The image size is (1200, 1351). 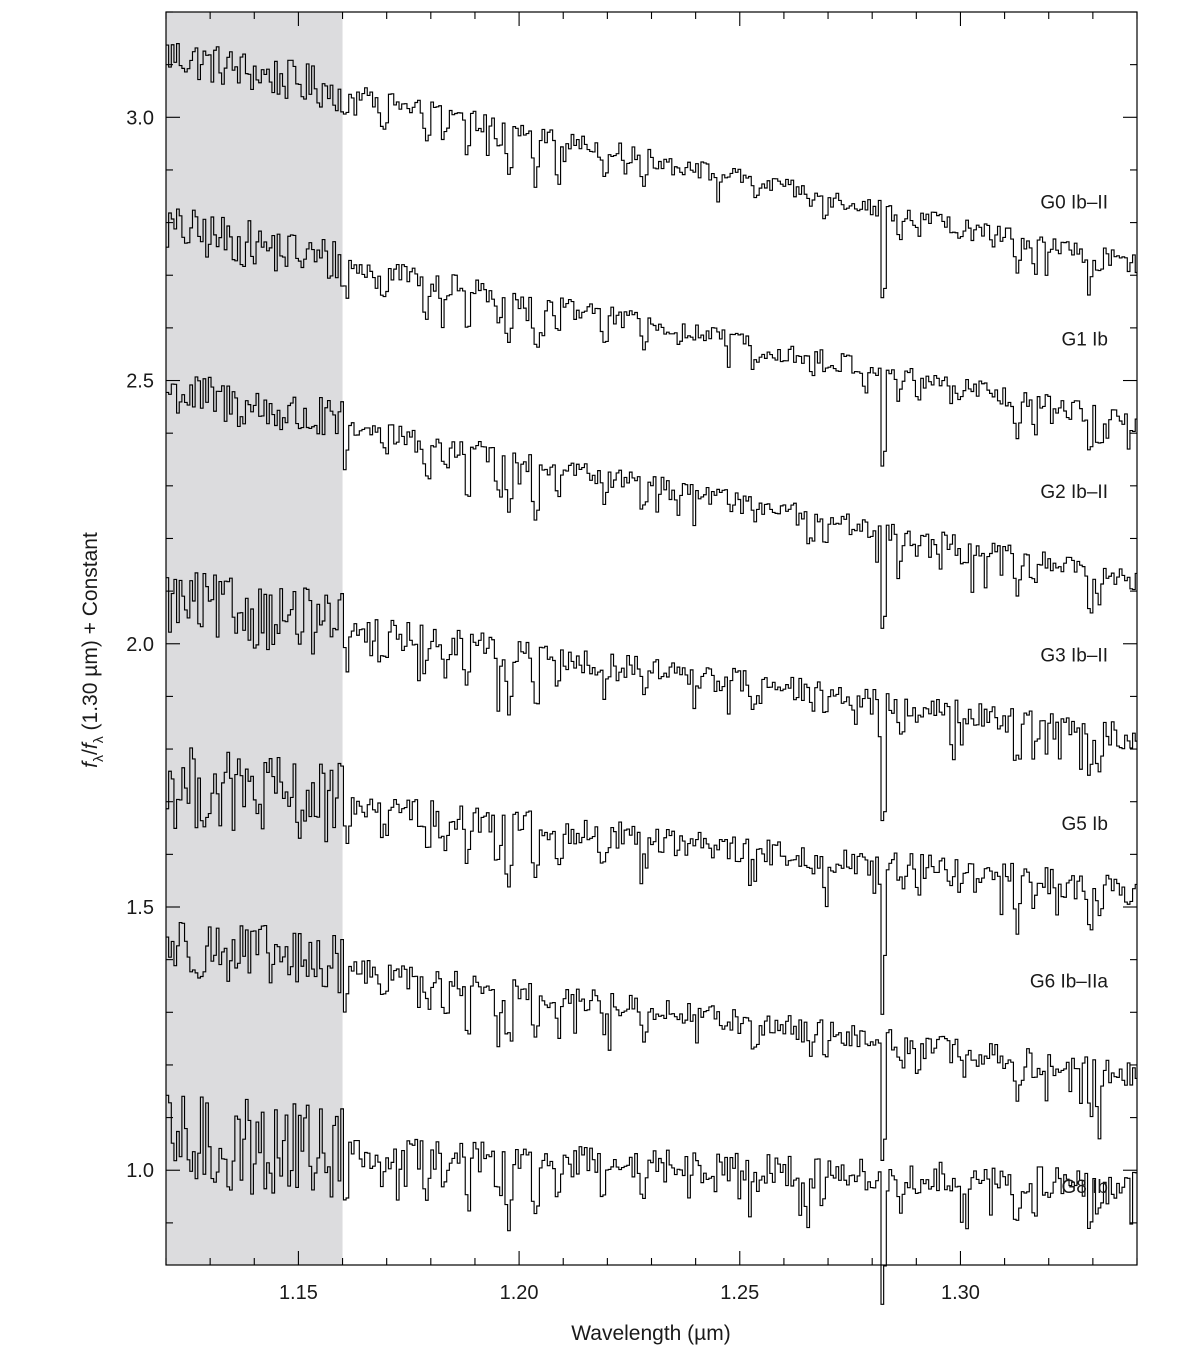 What do you see at coordinates (1069, 982) in the screenshot?
I see `series-label: G6 Ib–IIa` at bounding box center [1069, 982].